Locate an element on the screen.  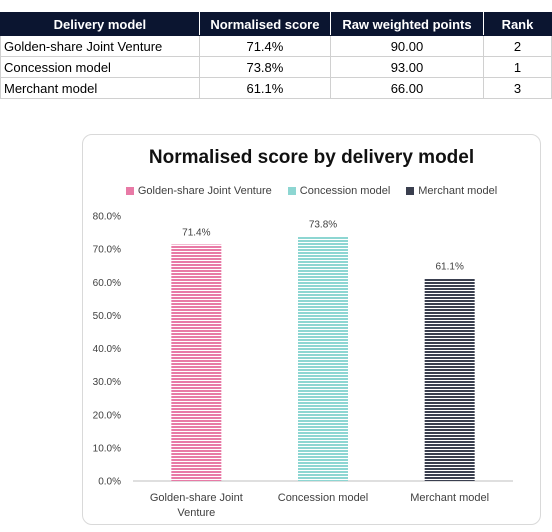
y-tick-label: 50.0% is located at coordinates (107, 316).